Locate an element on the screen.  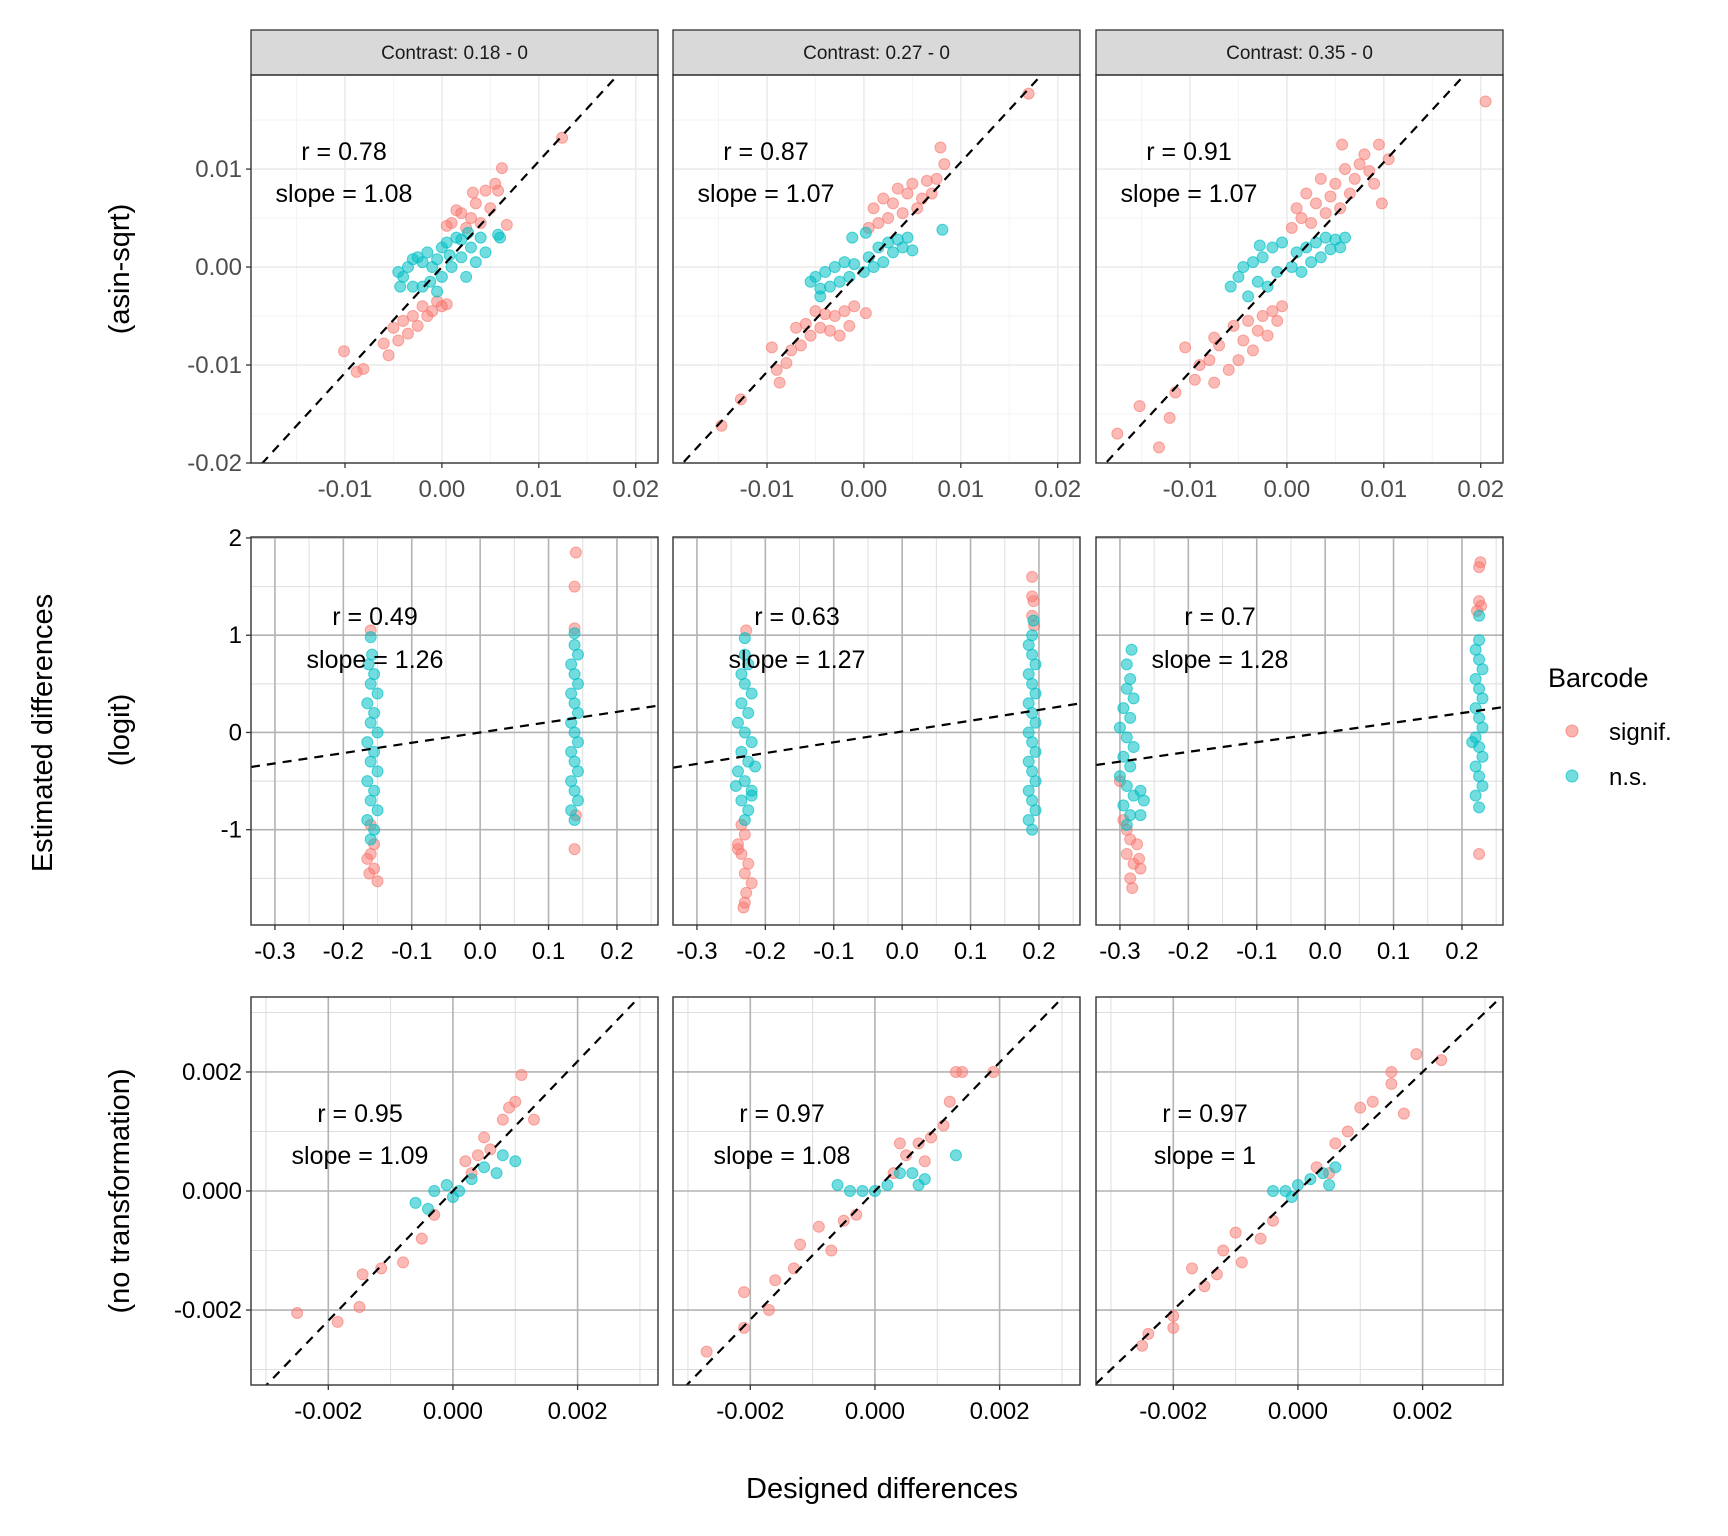
y-tick-label: -0.01 is located at coordinates (214, 365).